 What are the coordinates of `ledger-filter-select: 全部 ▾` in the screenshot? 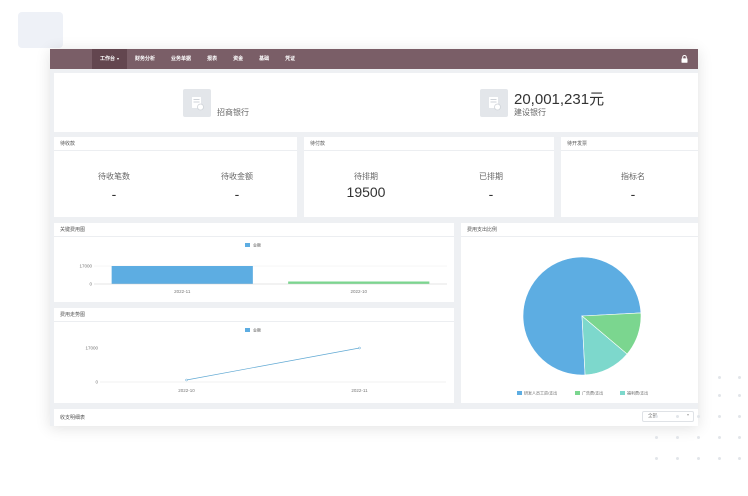 It's located at (668, 416).